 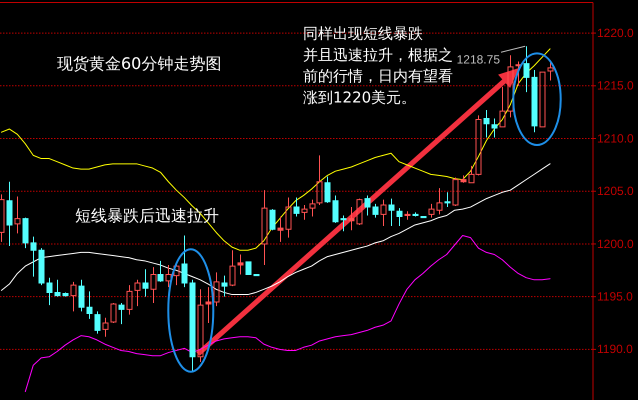 What do you see at coordinates (378, 76) in the screenshot?
I see `annotation: 并且迅速拉升，根据之前的行情，日内有望看涨到1220美元。` at bounding box center [378, 76].